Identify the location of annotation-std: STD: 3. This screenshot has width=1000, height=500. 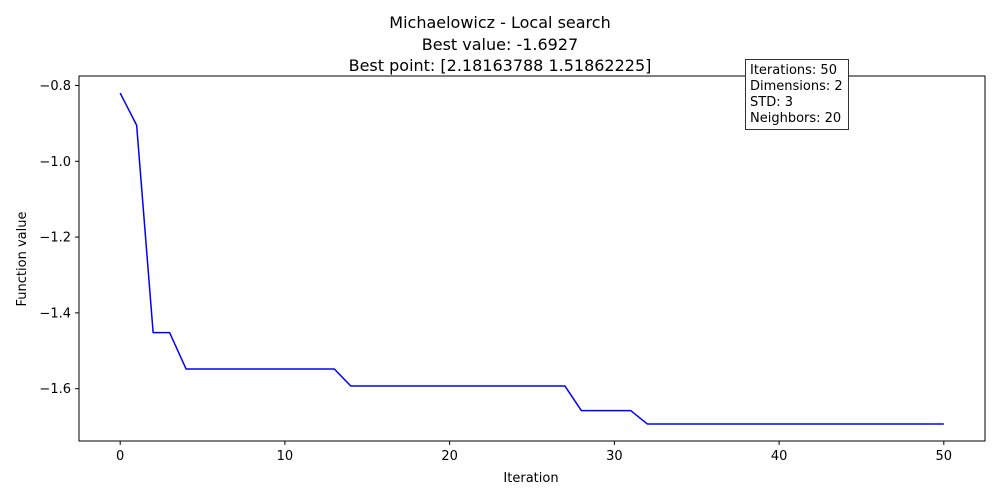
(771, 102).